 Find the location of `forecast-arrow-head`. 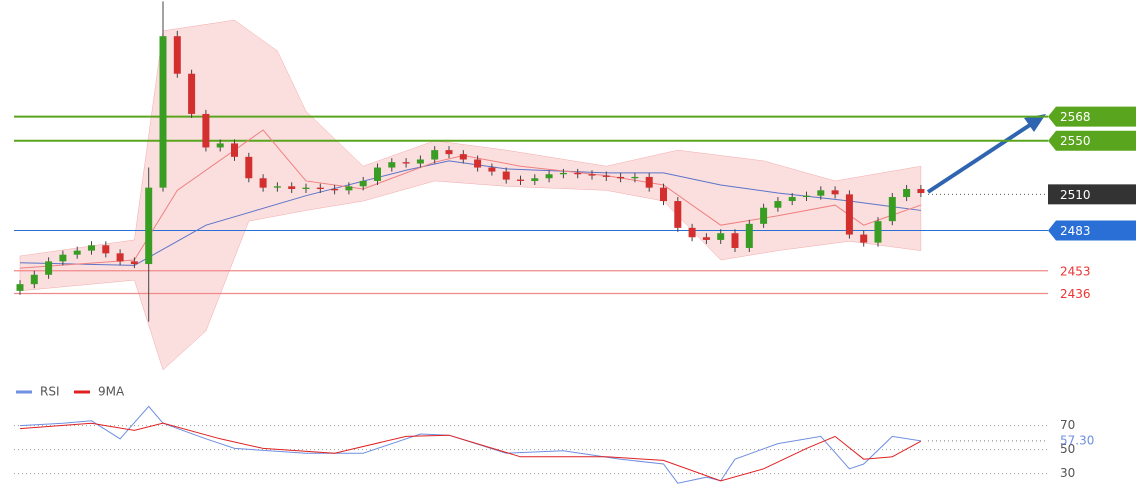

forecast-arrow-head is located at coordinates (1035, 123).